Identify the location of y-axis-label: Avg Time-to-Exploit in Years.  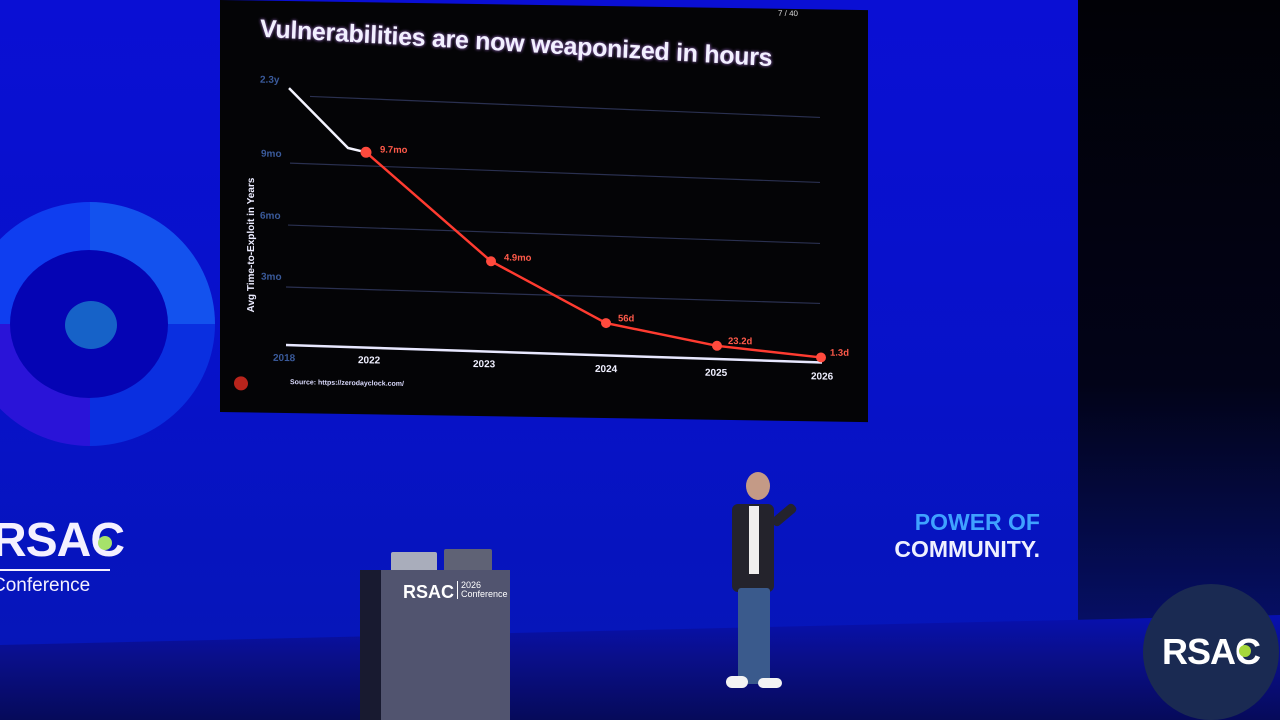
(251, 244).